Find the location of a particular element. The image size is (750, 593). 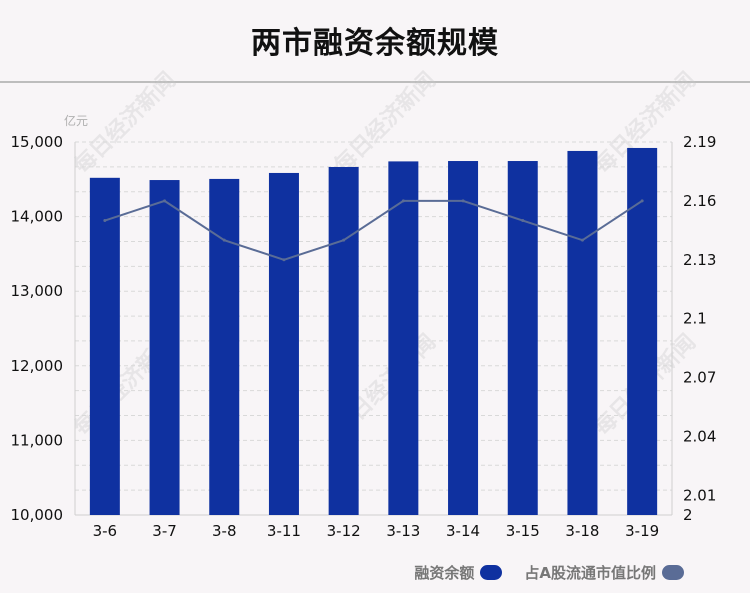

left-tick-label: 12,000 is located at coordinates (37, 366).